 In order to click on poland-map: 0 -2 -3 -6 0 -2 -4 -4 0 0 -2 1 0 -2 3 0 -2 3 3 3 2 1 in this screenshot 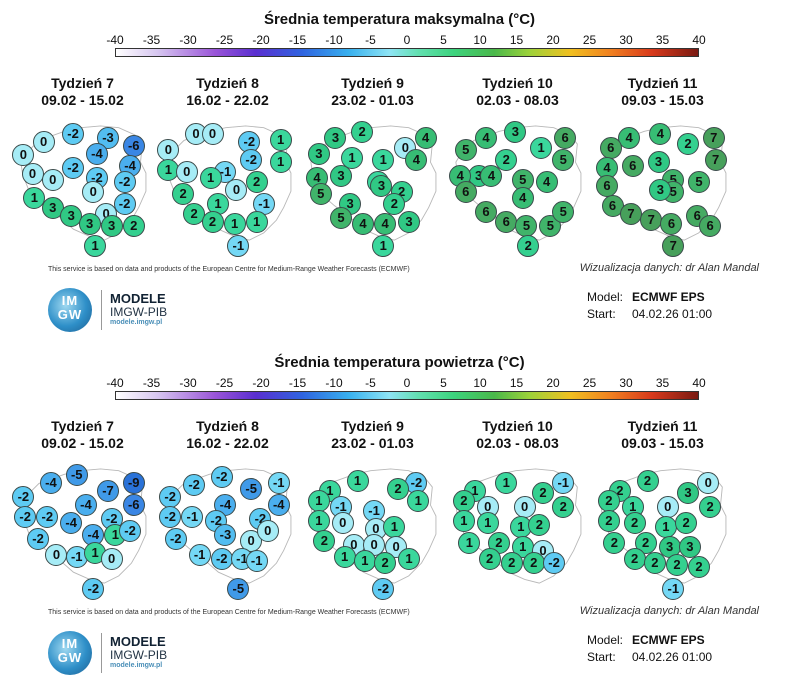, I will do `click(82, 184)`.